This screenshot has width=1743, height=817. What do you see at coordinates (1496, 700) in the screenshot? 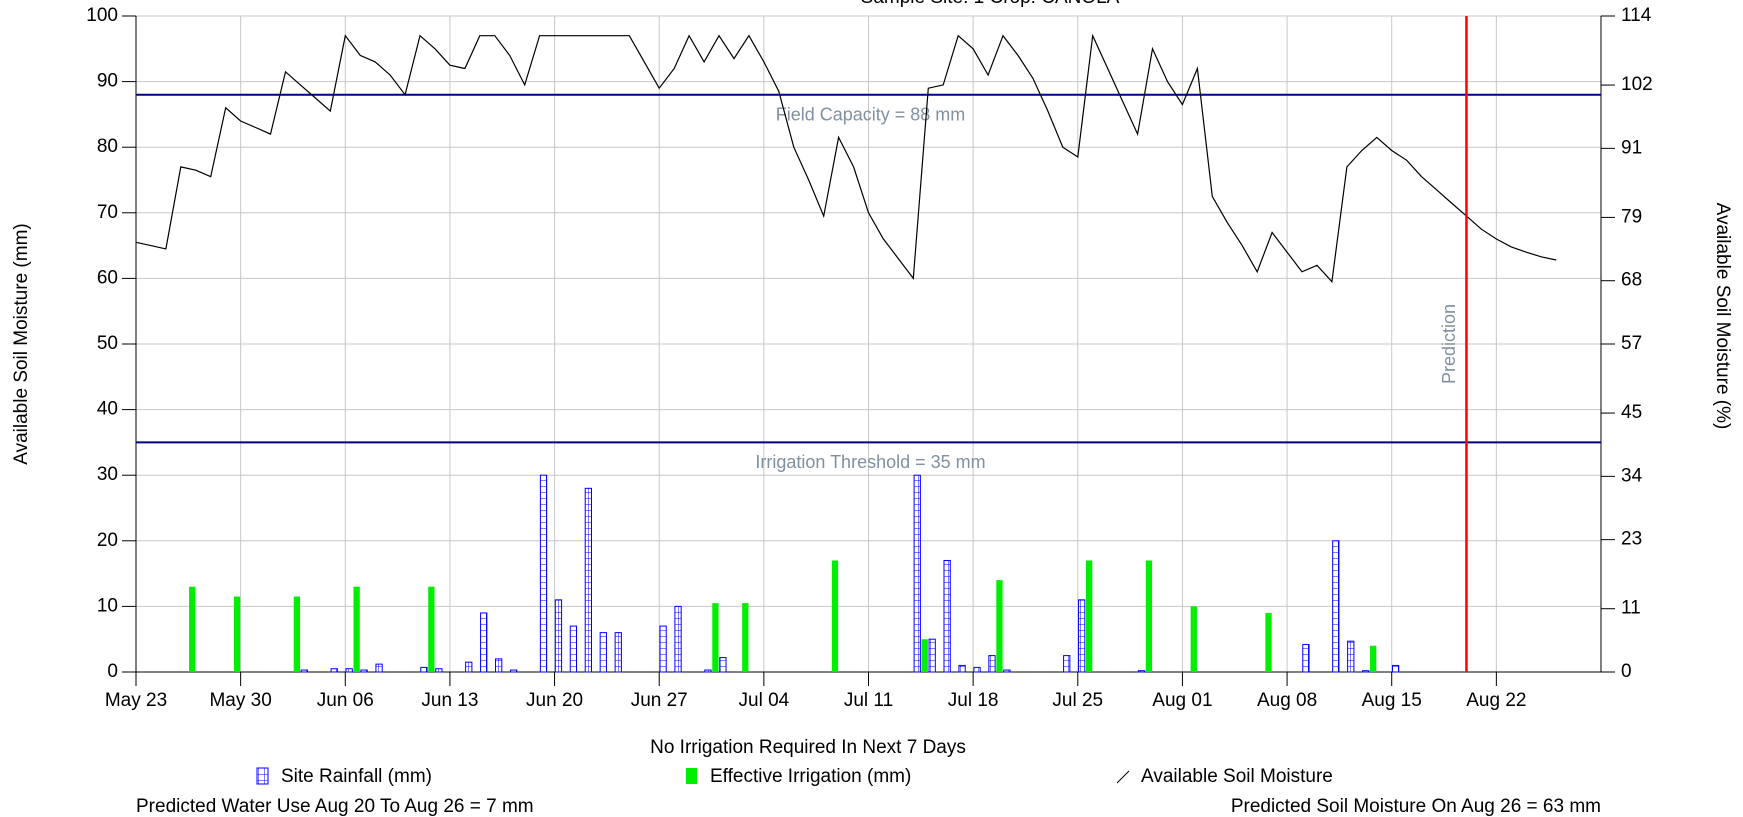
I see `x-tick-label: Aug 22` at bounding box center [1496, 700].